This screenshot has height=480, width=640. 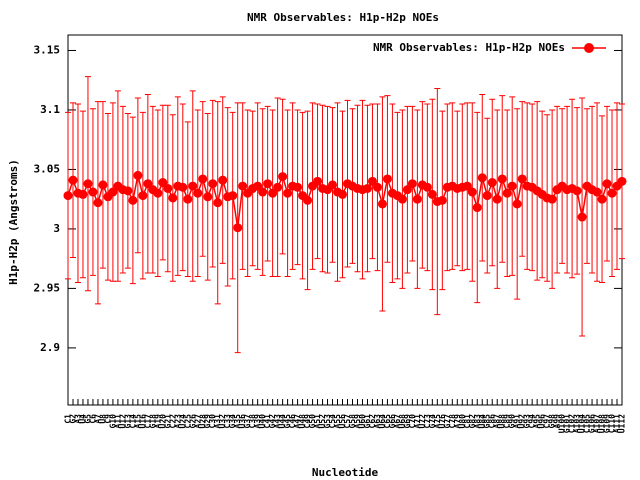 I want to click on x-tick-label: G58, so click(x=352, y=421).